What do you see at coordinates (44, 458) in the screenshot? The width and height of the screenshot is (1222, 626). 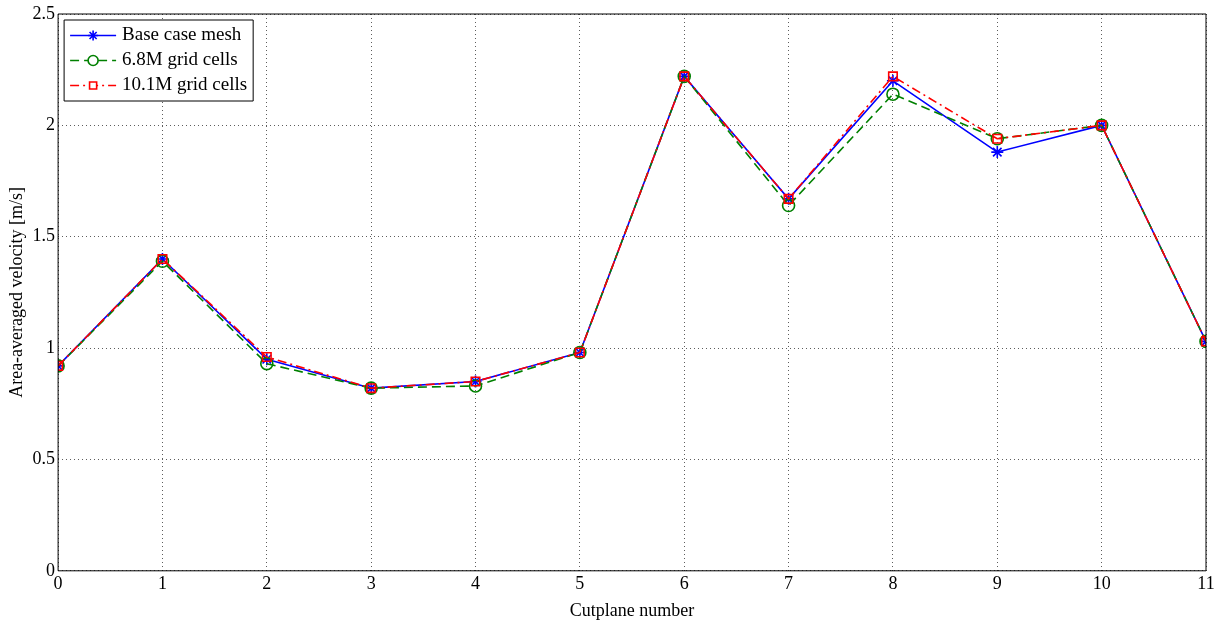 I see `y-tick-label: 0.5` at bounding box center [44, 458].